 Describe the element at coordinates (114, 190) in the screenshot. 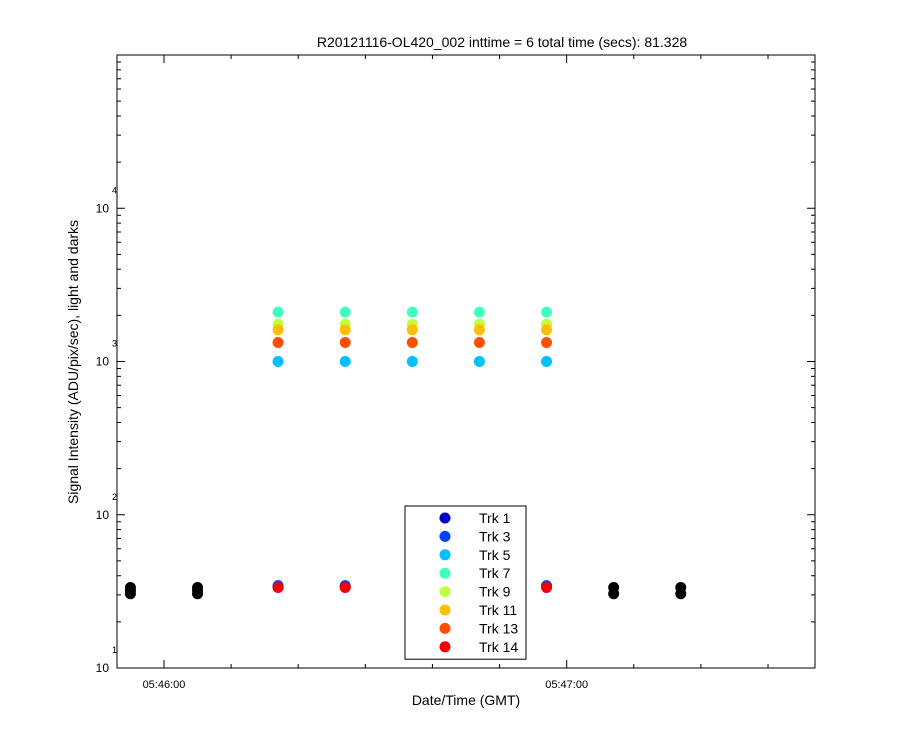

I see `y-tick-exponent-3: 4` at that location.